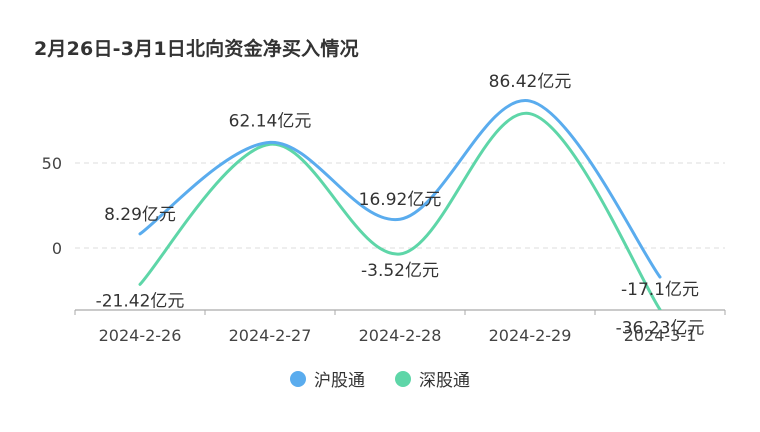 This screenshot has width=760, height=432. I want to click on x-tick-label: 2024-2-26, so click(140, 335).